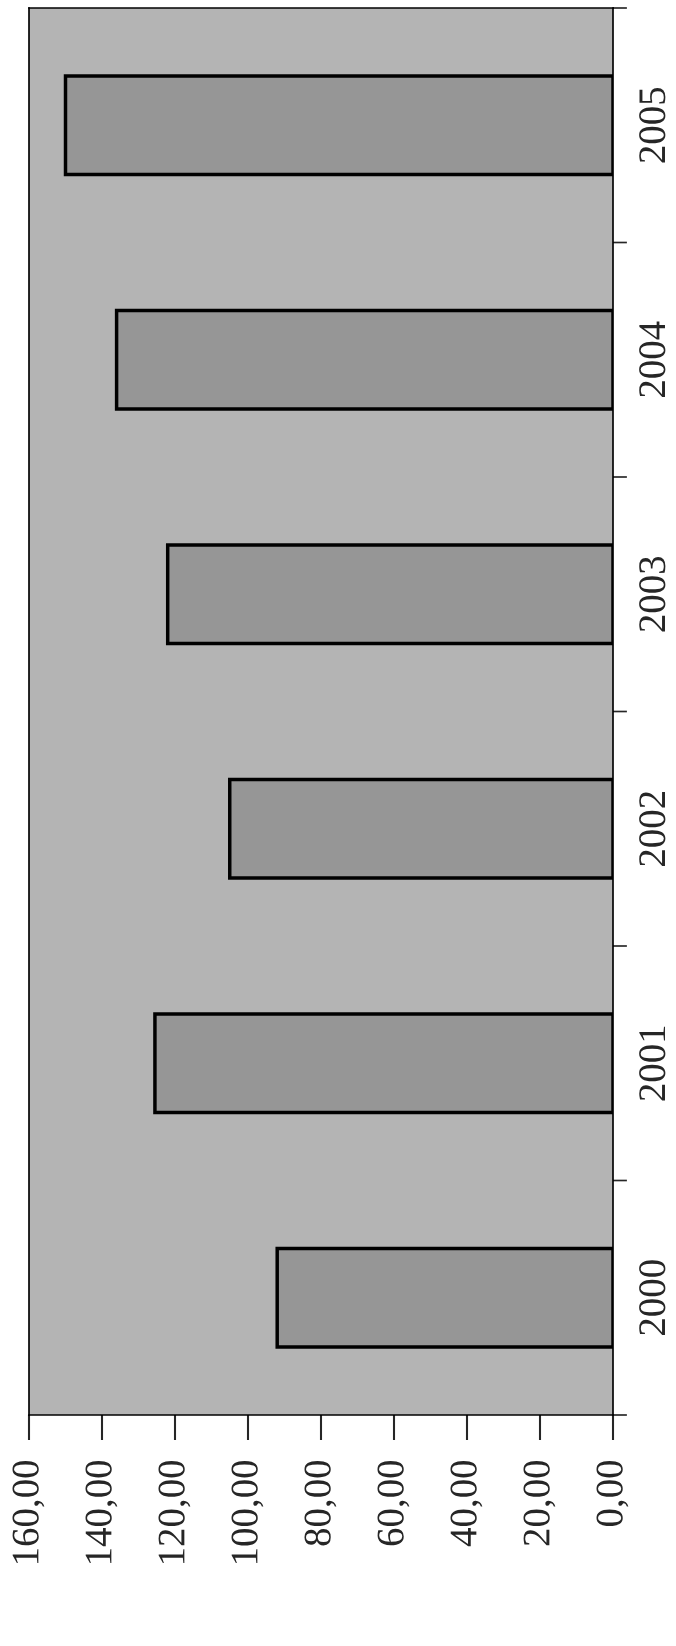  What do you see at coordinates (393, 1503) in the screenshot?
I see `x-tick-label: 60,00` at bounding box center [393, 1503].